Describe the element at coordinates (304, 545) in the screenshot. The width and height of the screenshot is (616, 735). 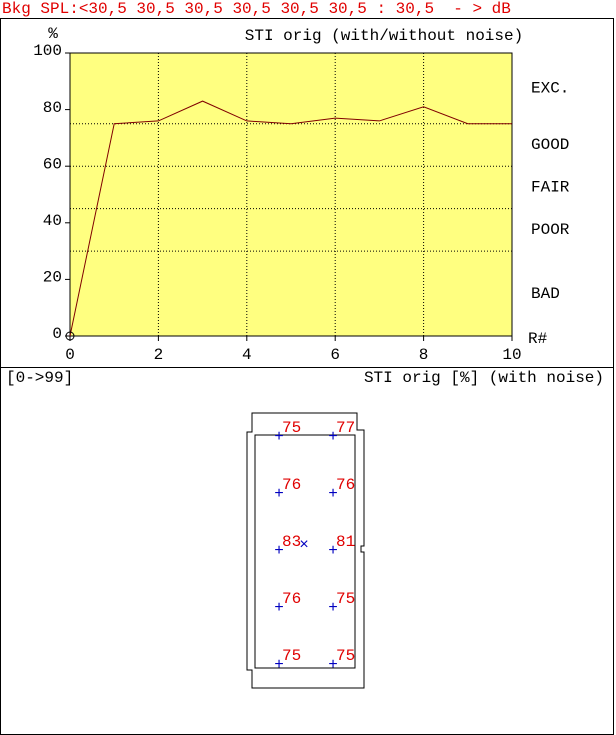
I see `source: ×` at that location.